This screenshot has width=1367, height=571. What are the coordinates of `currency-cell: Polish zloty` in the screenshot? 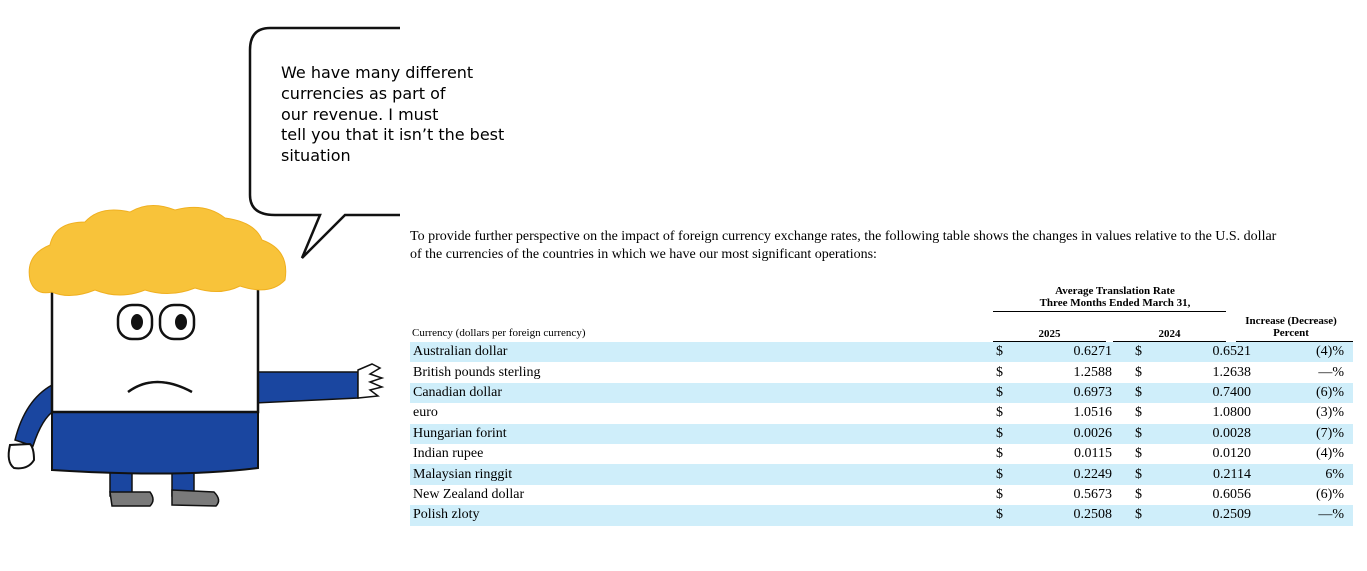 It's located at (701, 515).